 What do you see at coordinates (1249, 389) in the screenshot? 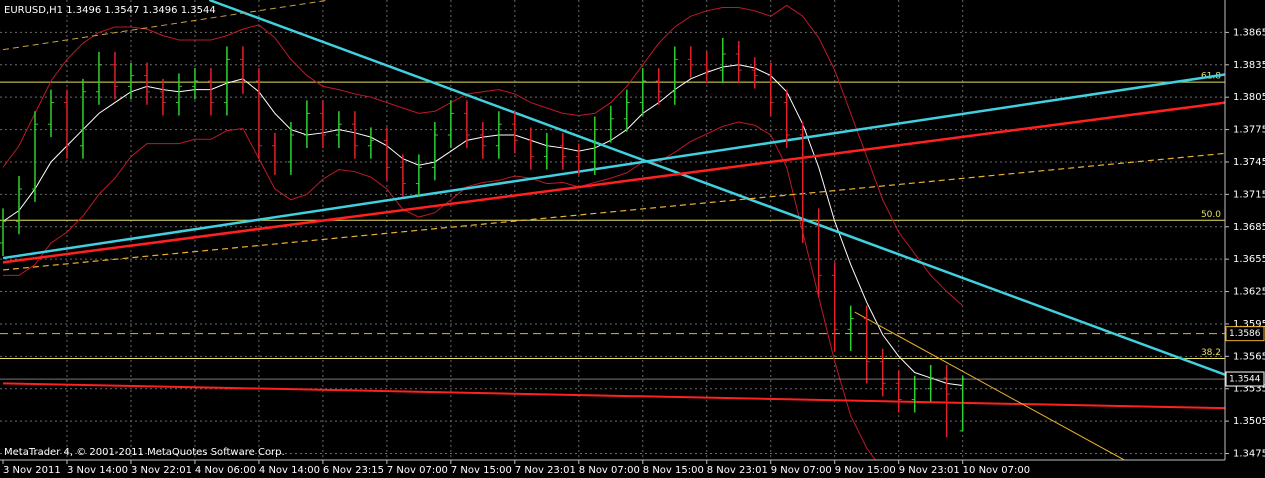
I see `y-tick-label: 1.3535` at bounding box center [1249, 389].